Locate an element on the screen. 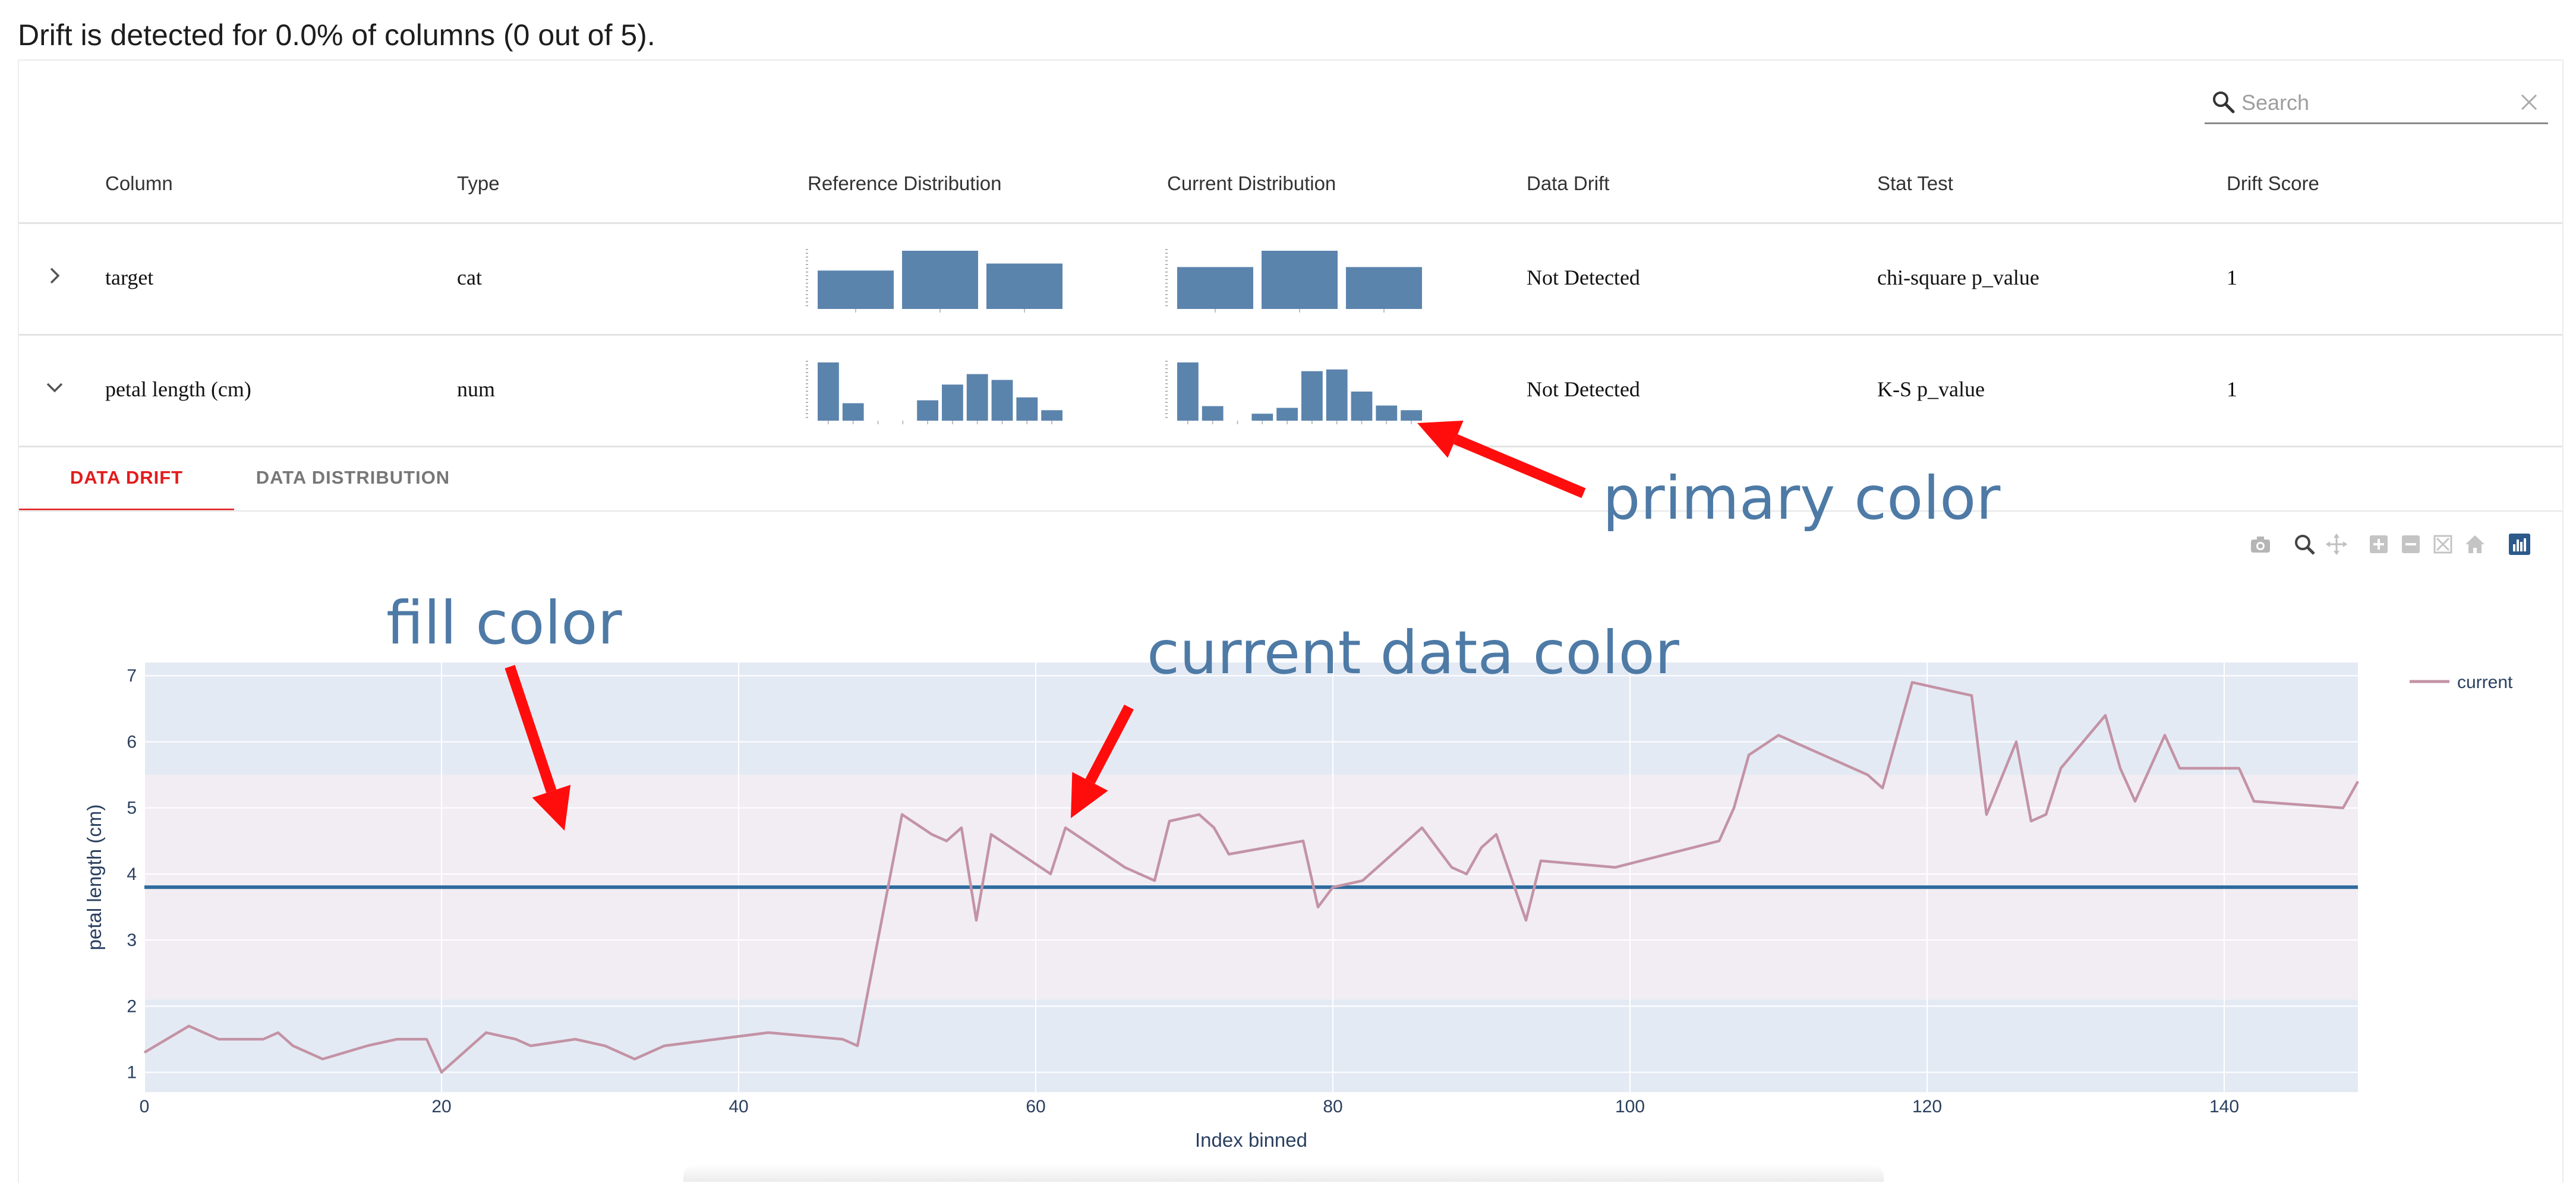 The width and height of the screenshot is (2576, 1183). header-drift-score: Drift Score is located at coordinates (2273, 183).